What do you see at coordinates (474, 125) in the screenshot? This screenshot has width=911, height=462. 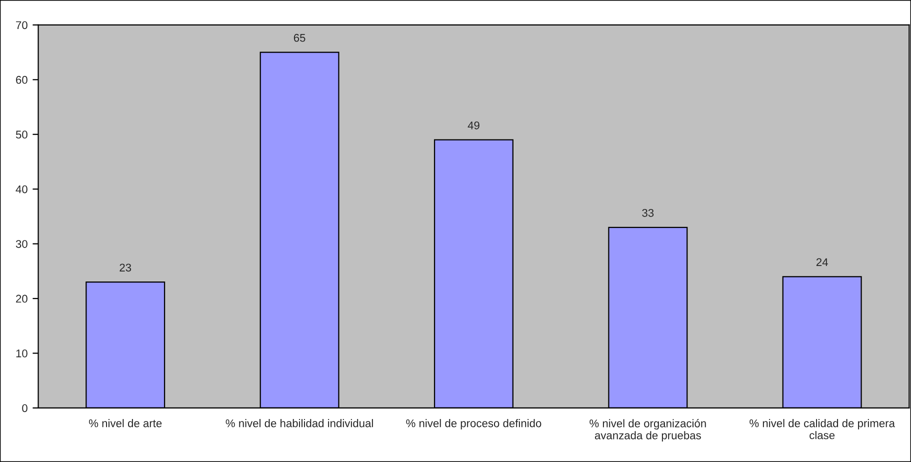 I see `data-label: 49` at bounding box center [474, 125].